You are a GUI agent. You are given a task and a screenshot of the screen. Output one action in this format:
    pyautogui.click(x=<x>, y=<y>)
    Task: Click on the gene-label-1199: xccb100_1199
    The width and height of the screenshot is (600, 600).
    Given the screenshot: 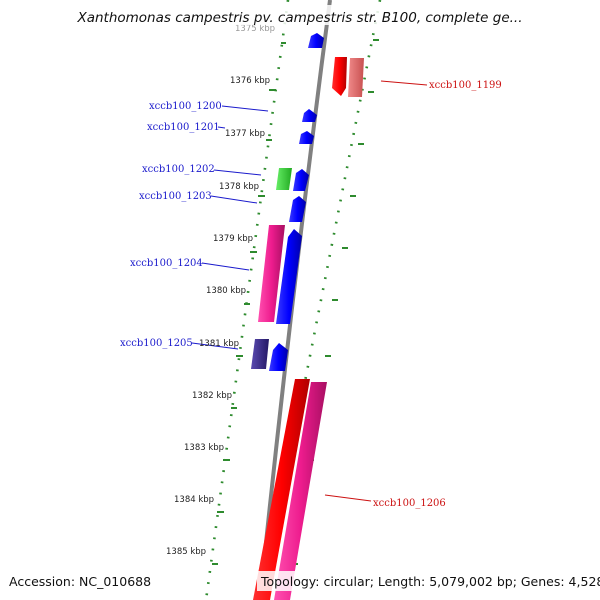 What is the action you would take?
    pyautogui.click(x=465, y=85)
    